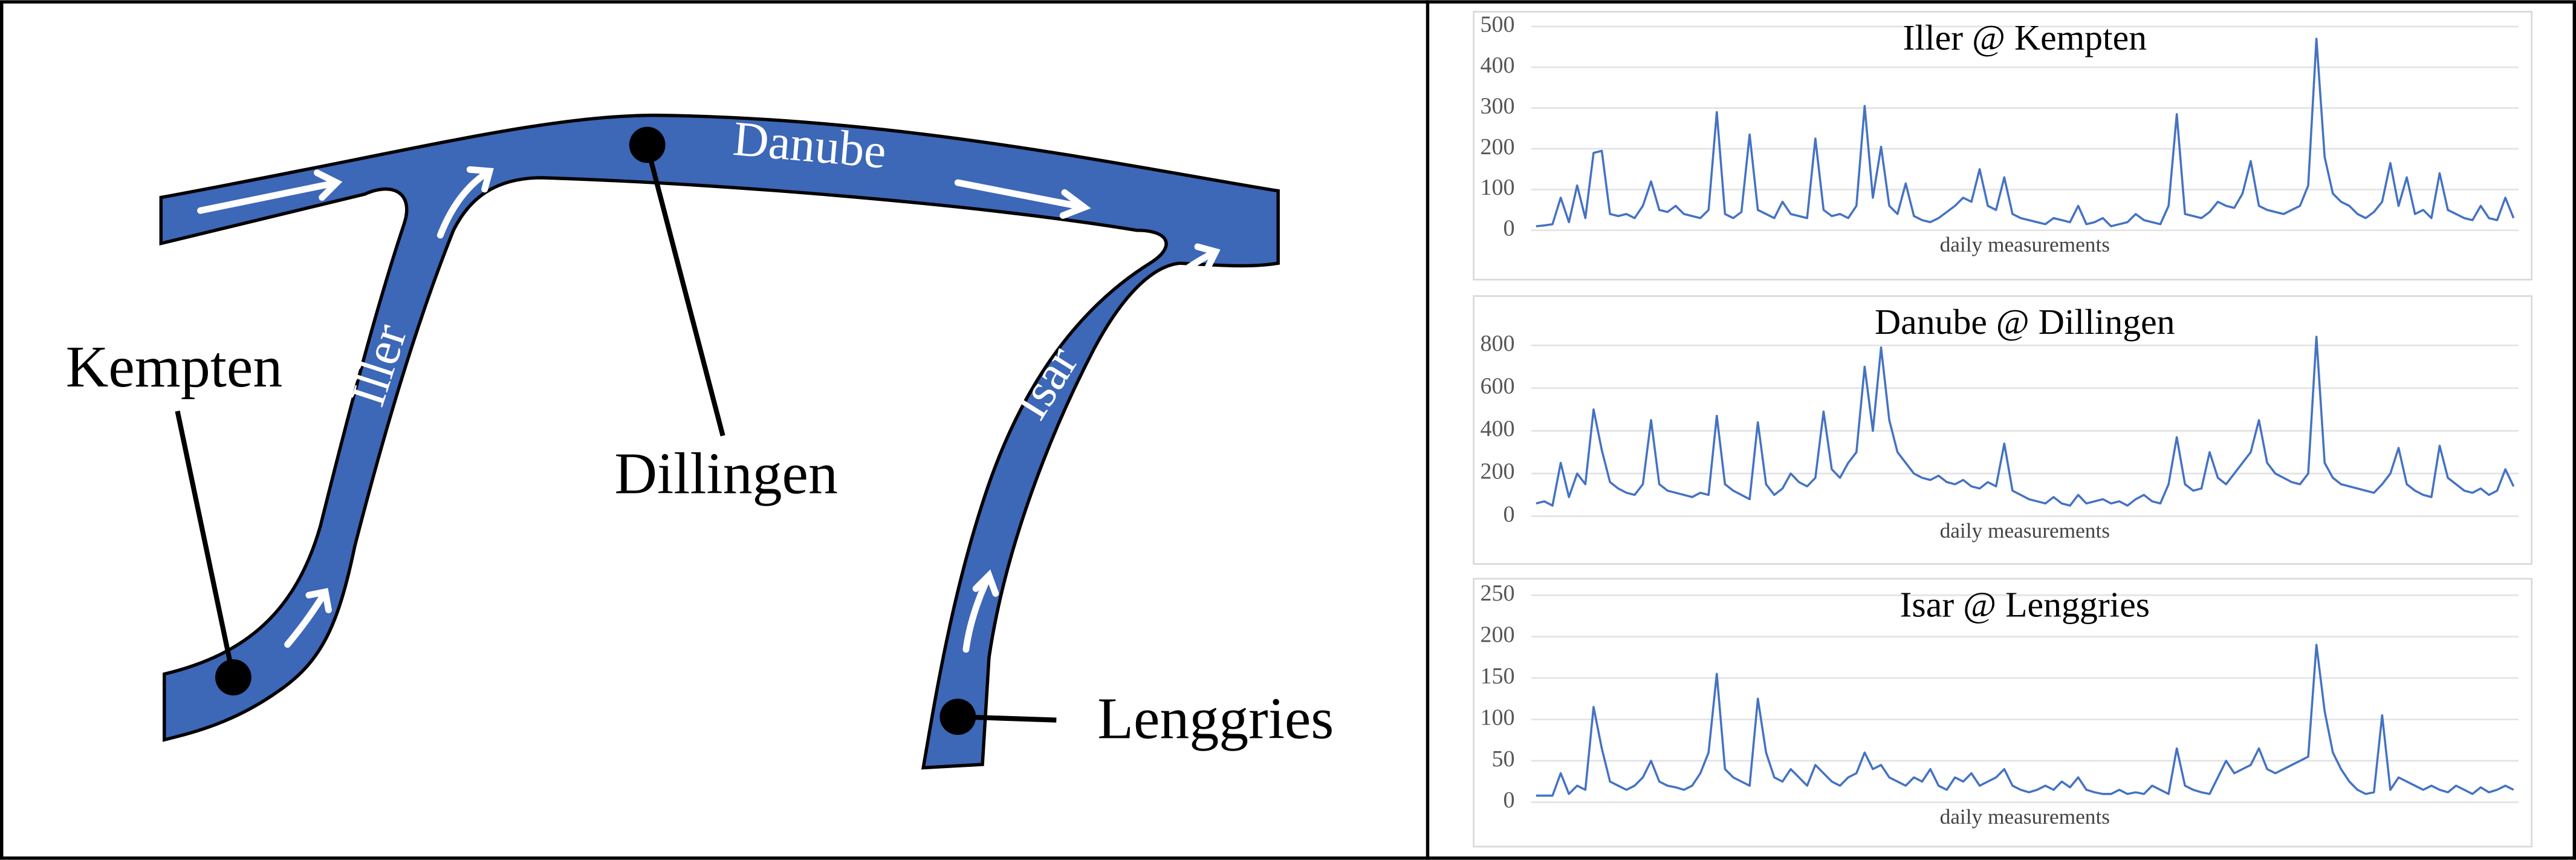  I want to click on y-tick-label: 500, so click(1497, 24).